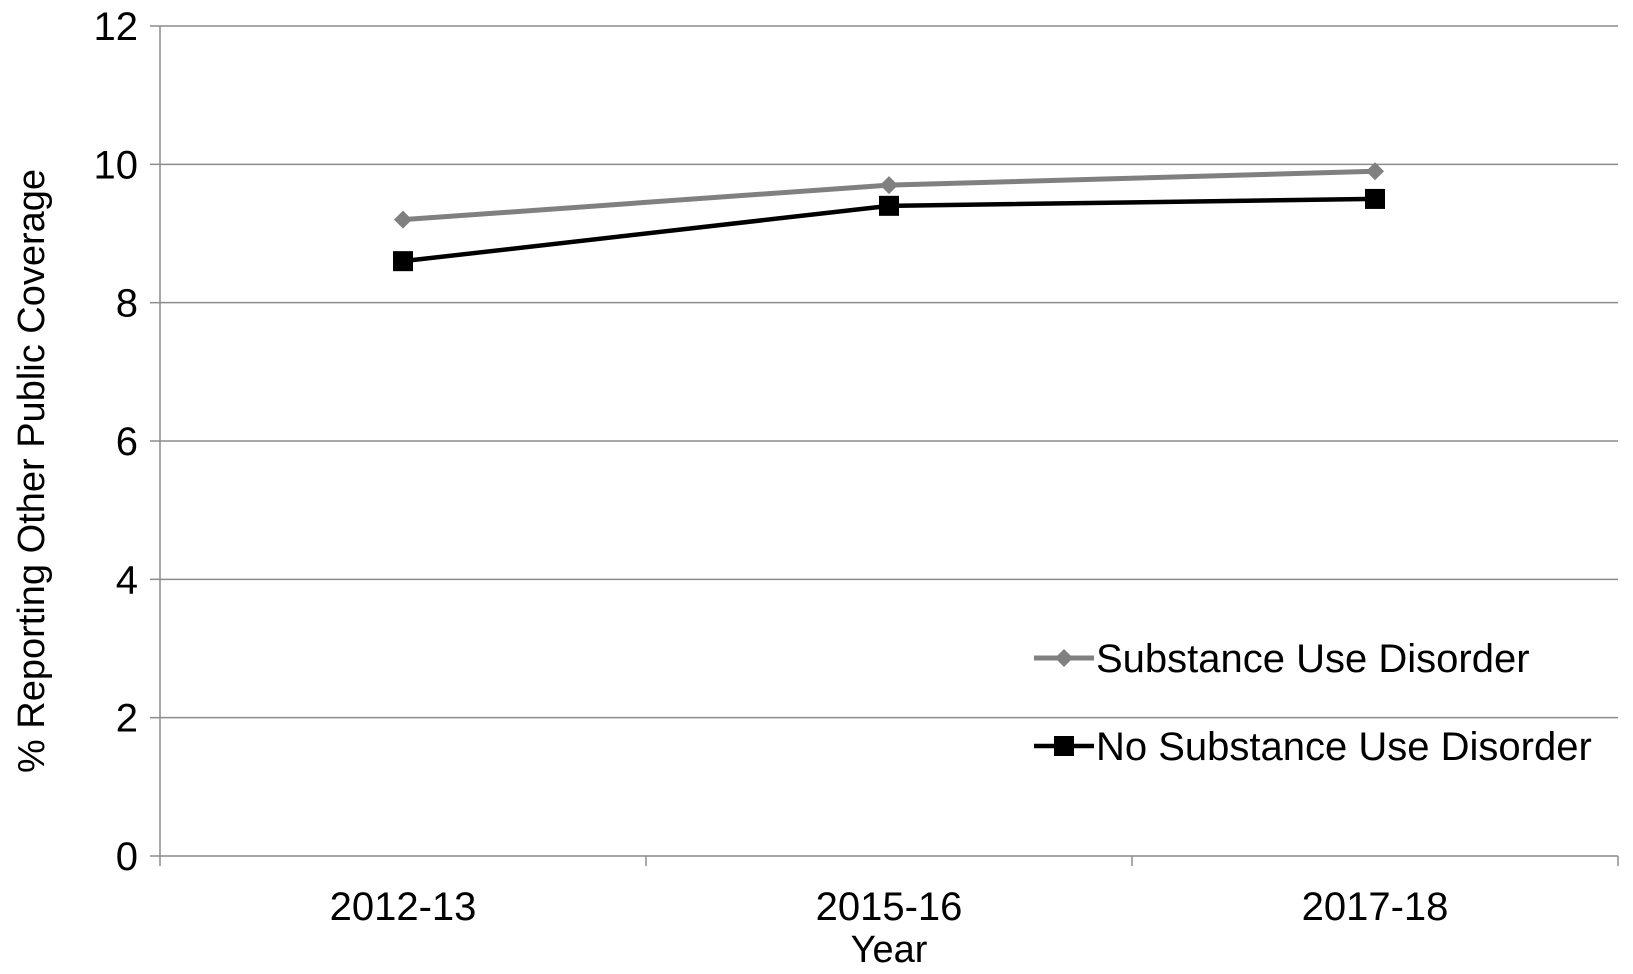 Image resolution: width=1633 pixels, height=974 pixels. I want to click on y-tick-label: 8, so click(127, 304).